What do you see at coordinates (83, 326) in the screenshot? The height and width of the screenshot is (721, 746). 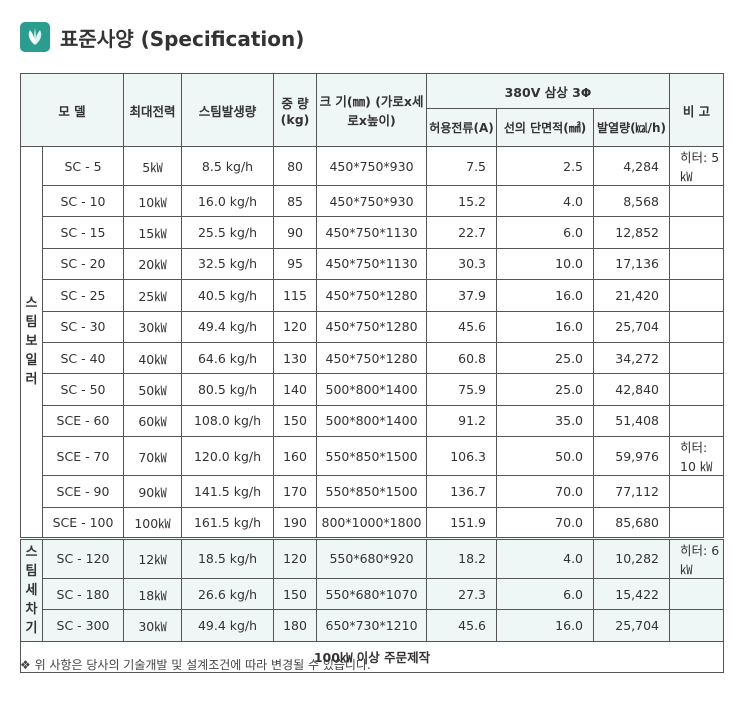 I see `cell-model: SC - 30` at bounding box center [83, 326].